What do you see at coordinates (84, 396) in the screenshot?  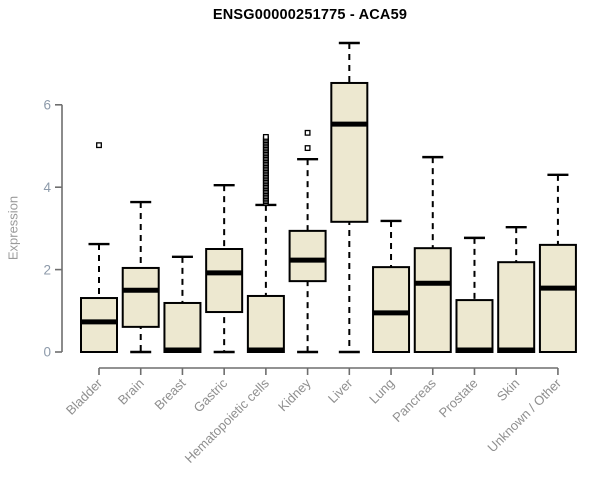 I see `x-tick-label-bladder: Bladder` at bounding box center [84, 396].